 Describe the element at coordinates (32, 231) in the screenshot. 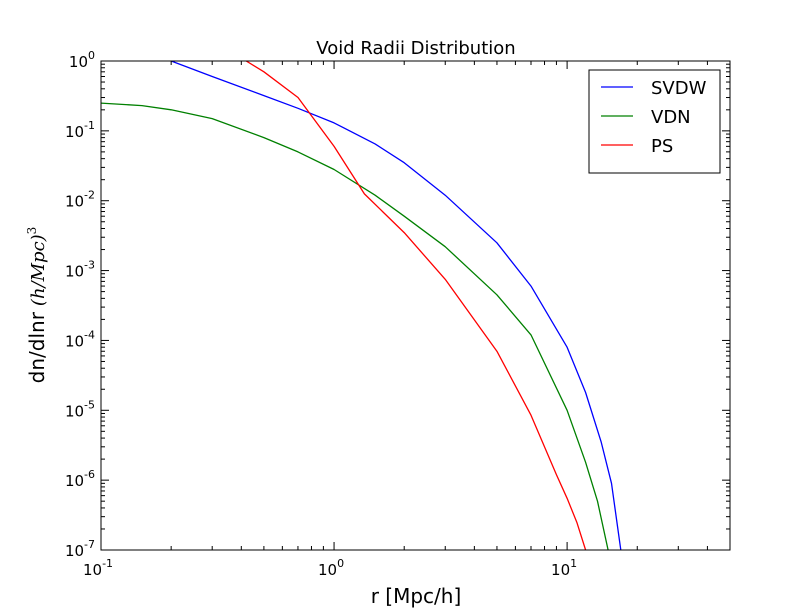

I see `y-axis-title-unit-exponent: 3` at that location.